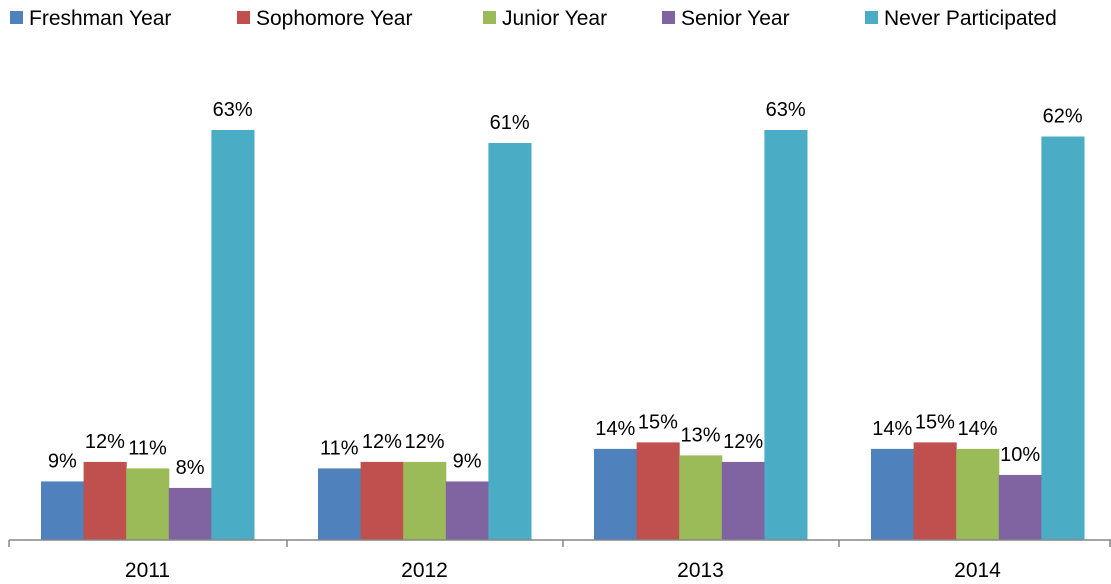 This screenshot has height=584, width=1111. I want to click on data-label-2011-series-1: 9%, so click(62, 461).